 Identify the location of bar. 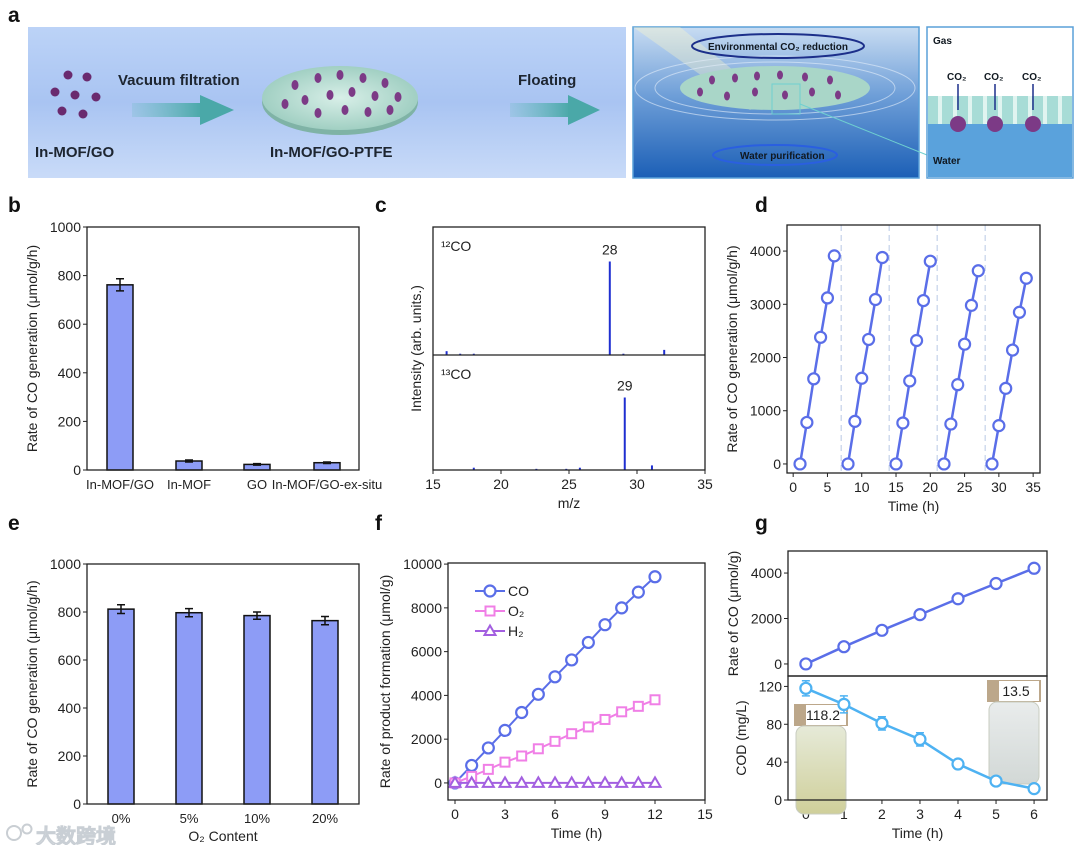
(257, 709).